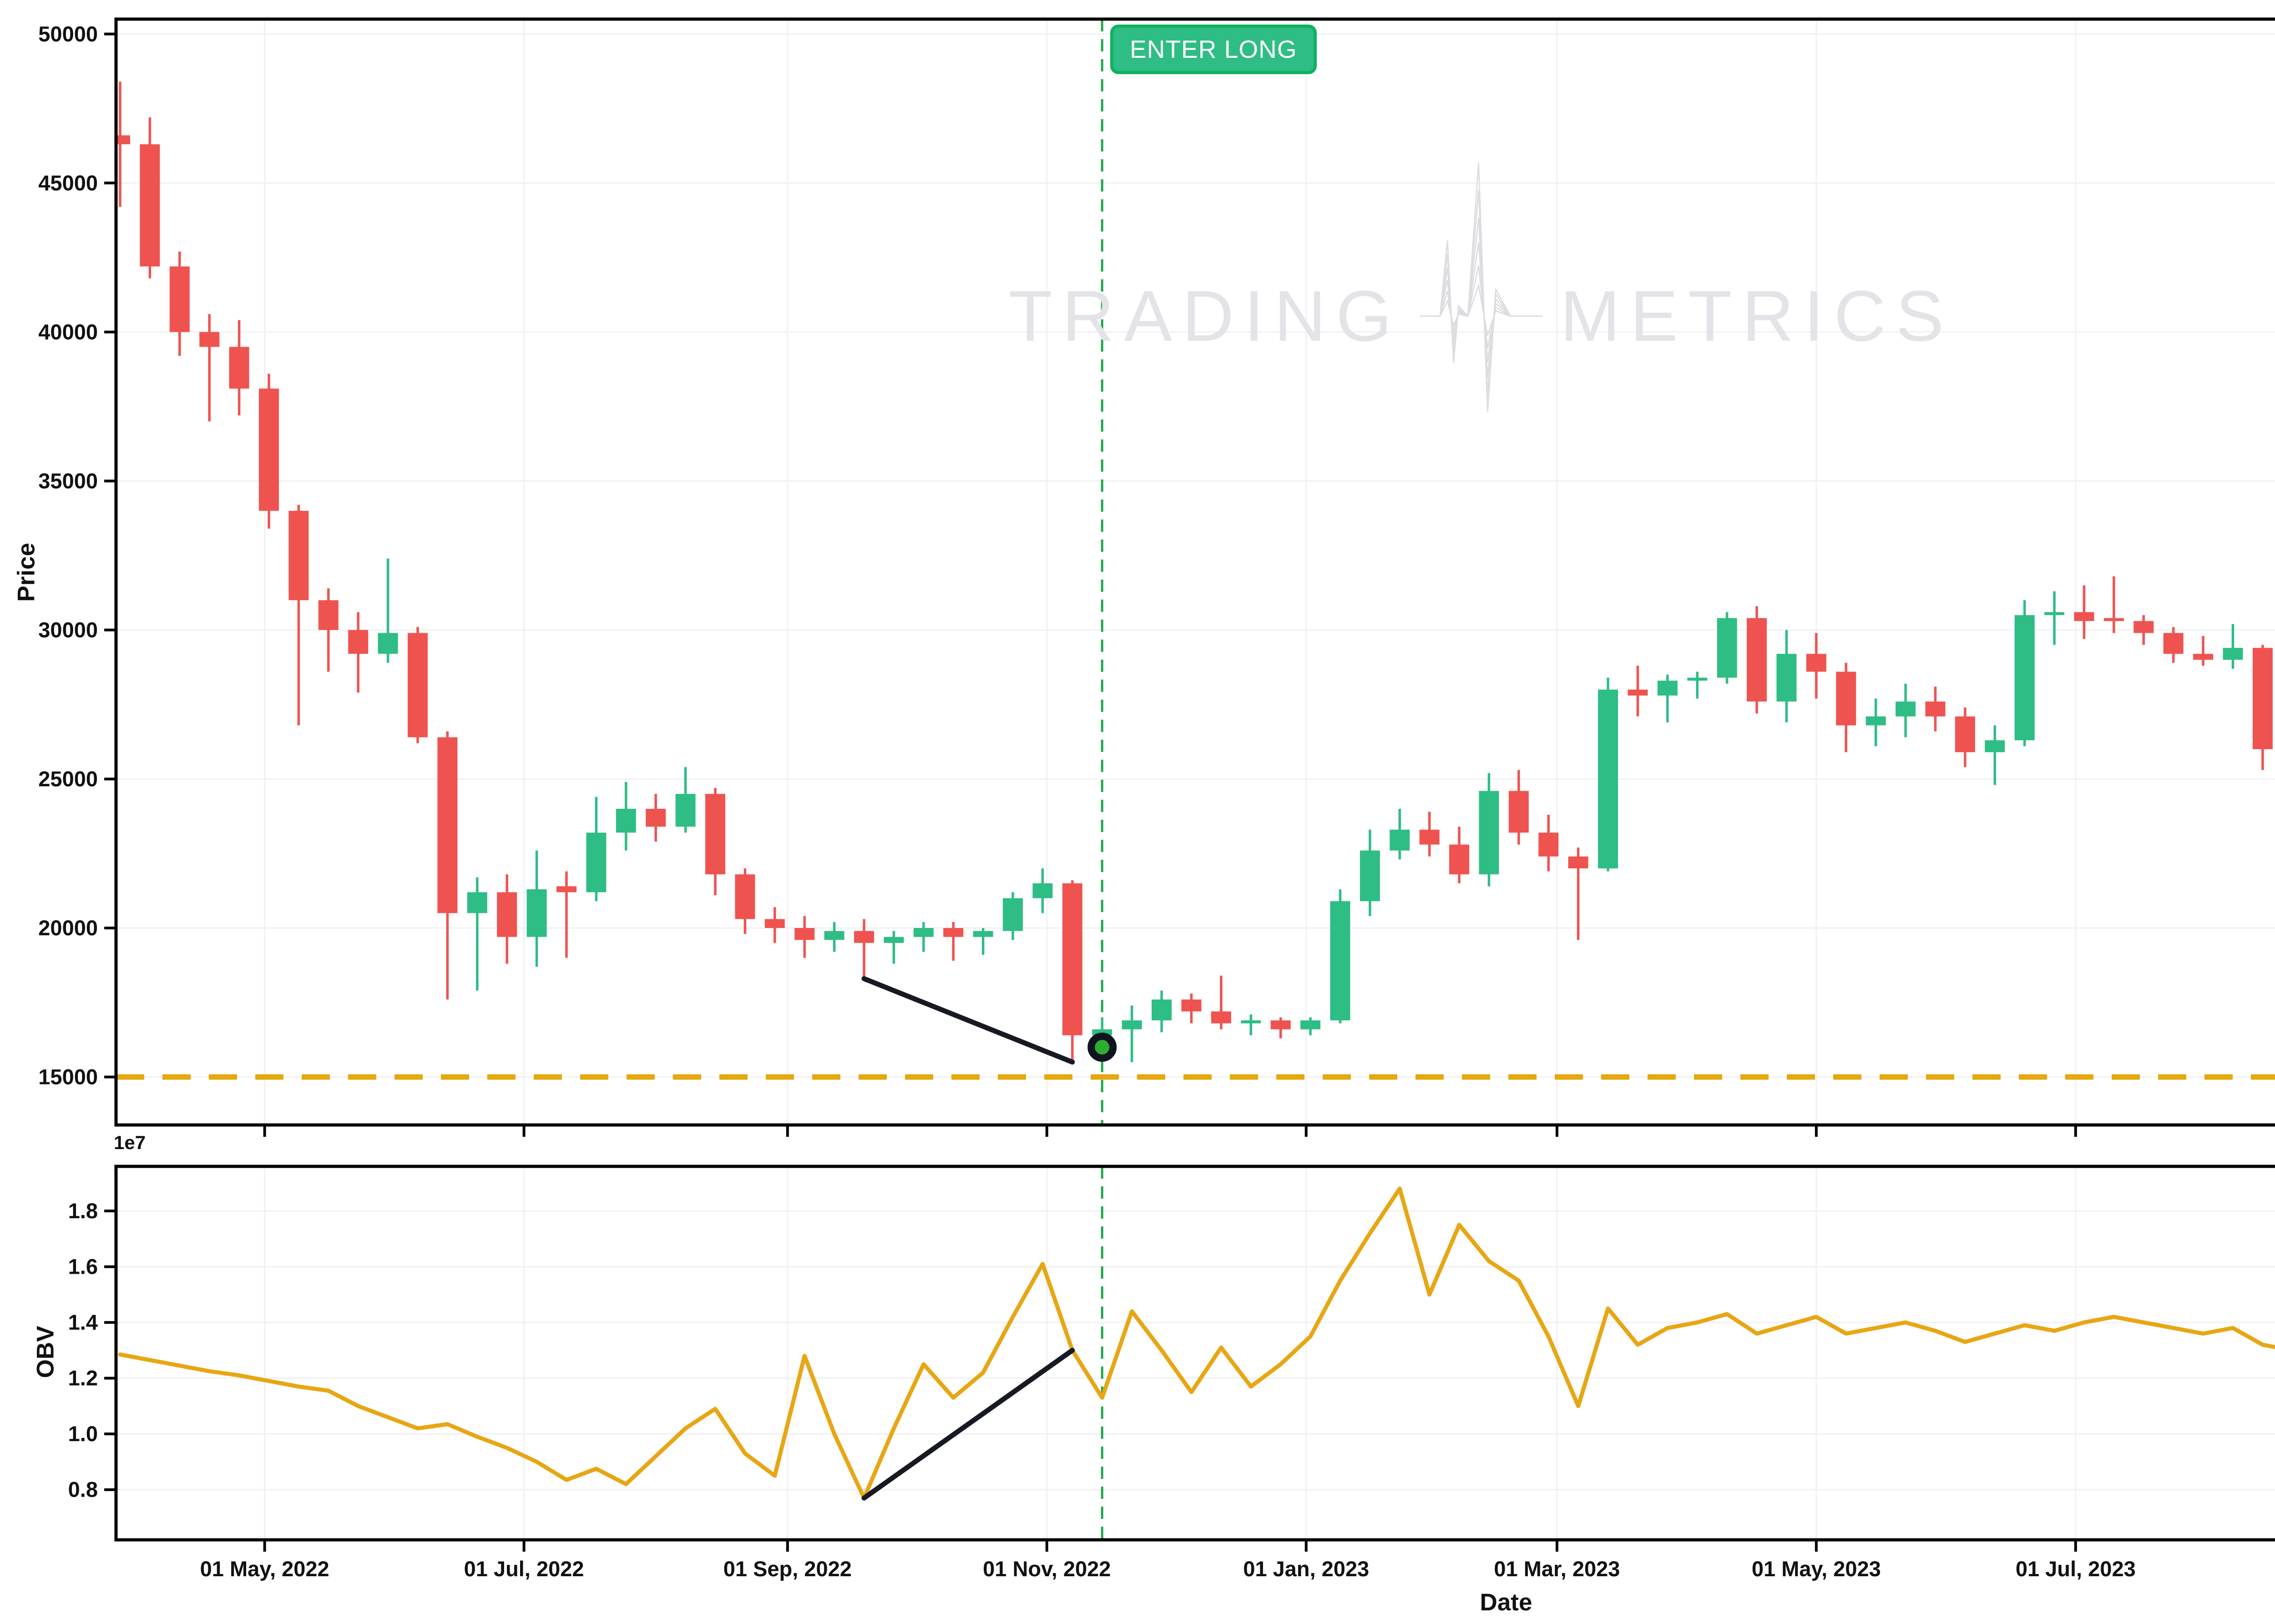 The image size is (2275, 1624). I want to click on watermark-text-left: TRADING, so click(1205, 316).